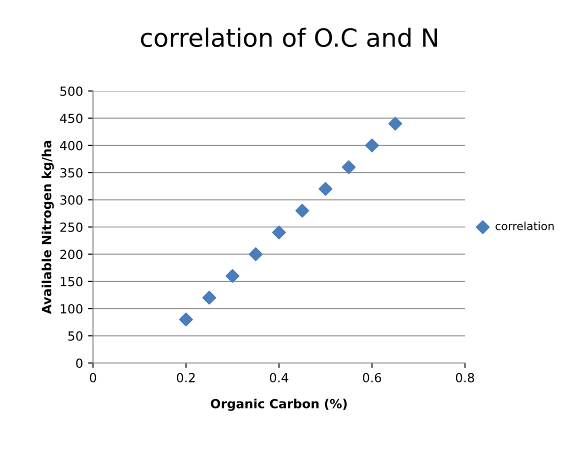  Describe the element at coordinates (71, 309) in the screenshot. I see `y-tick-label: 100` at that location.